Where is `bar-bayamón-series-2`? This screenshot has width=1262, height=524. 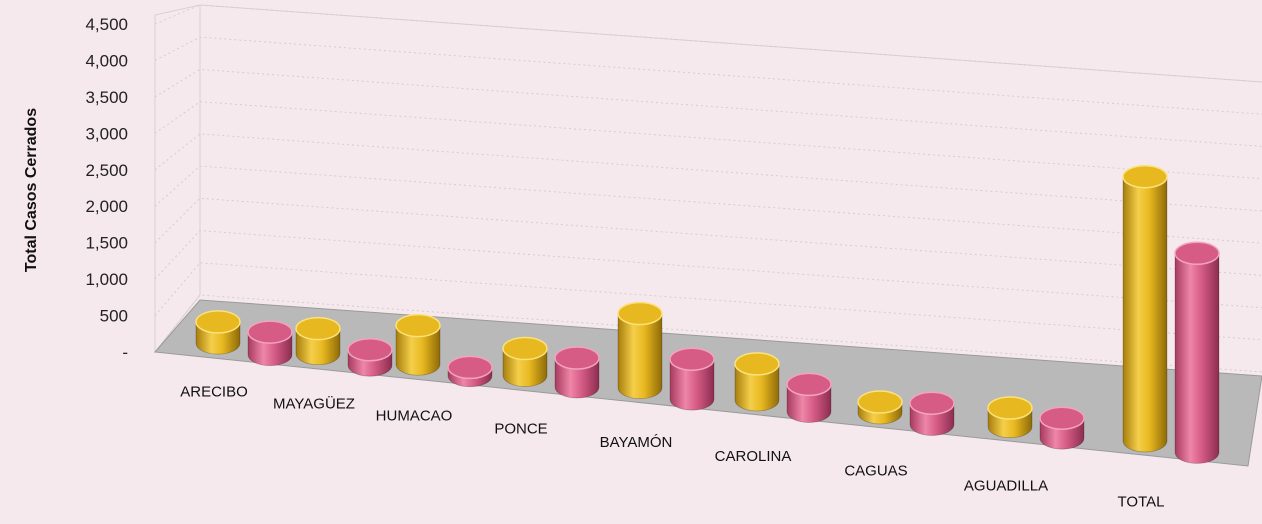 bar-bayamón-series-2 is located at coordinates (692, 379).